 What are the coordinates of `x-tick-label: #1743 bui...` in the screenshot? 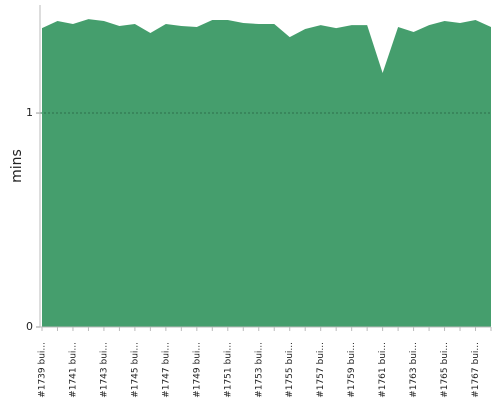 It's located at (104, 370).